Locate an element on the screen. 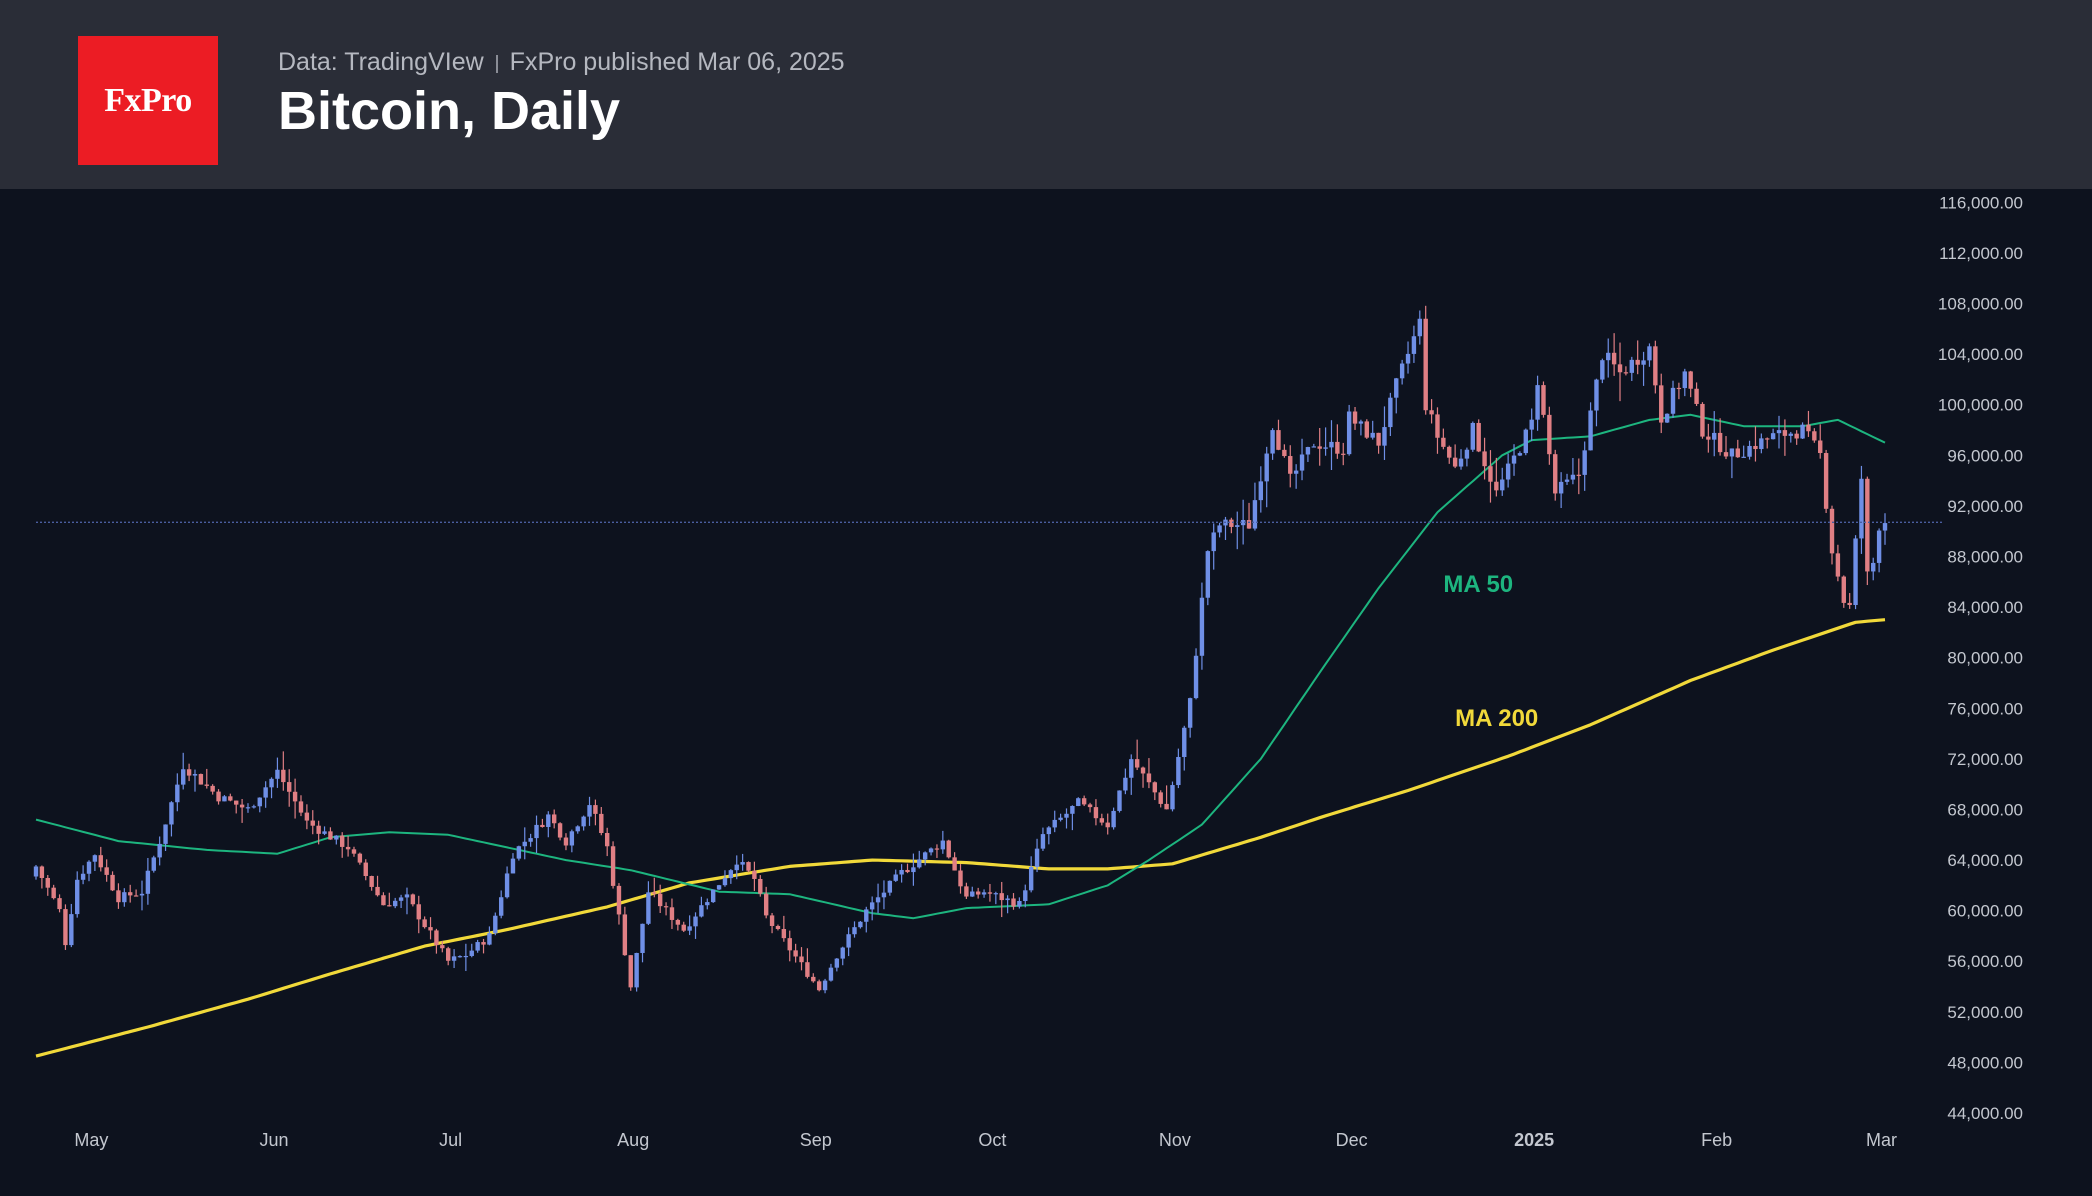 The image size is (2092, 1196). x-tick-label: Jul is located at coordinates (450, 1140).